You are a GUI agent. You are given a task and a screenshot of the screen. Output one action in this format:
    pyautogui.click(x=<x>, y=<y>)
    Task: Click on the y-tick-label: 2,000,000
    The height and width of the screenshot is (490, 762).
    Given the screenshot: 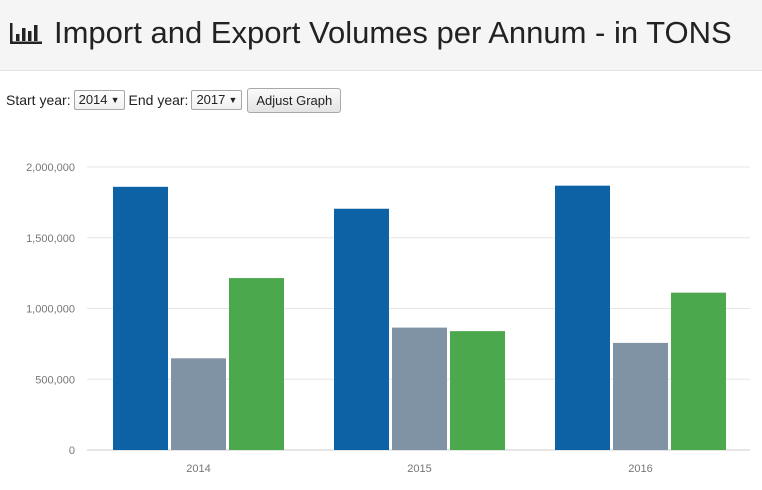 What is the action you would take?
    pyautogui.click(x=50, y=168)
    